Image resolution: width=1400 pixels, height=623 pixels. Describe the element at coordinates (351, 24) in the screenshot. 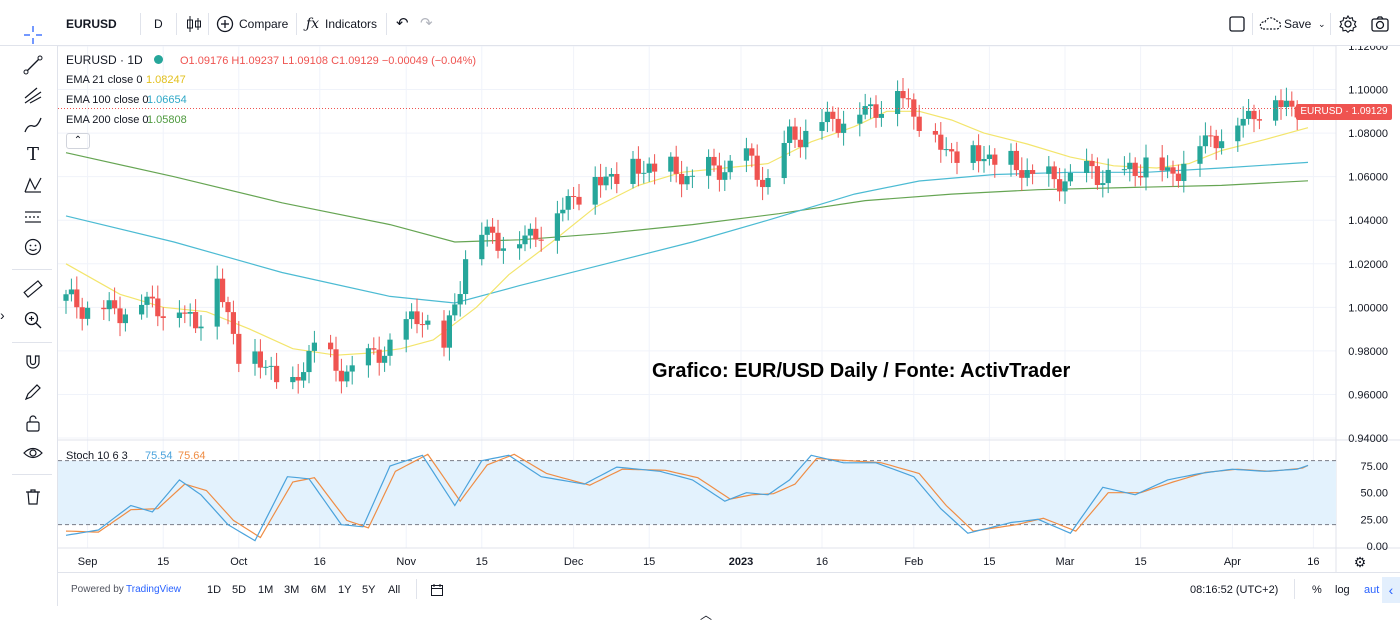

I see `indicators-button: Indicators` at that location.